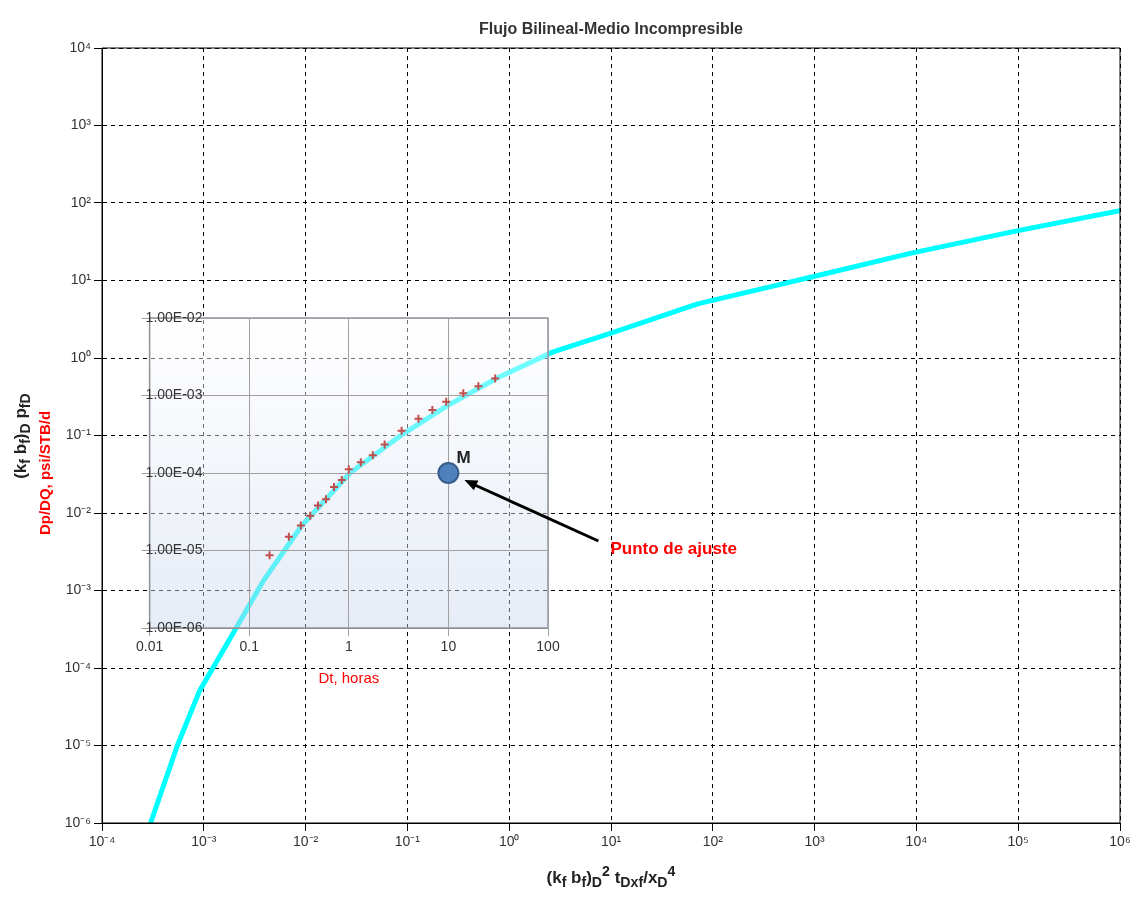  I want to click on x-tick-label: 10⁴, so click(916, 841).